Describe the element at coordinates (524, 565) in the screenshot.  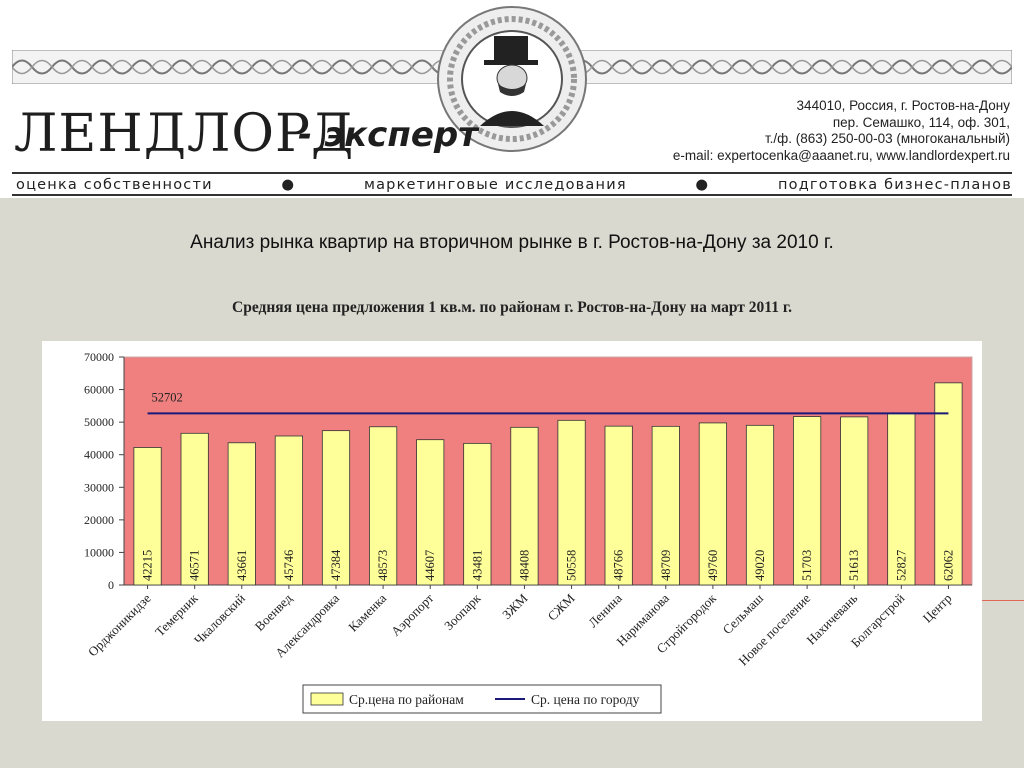
I see `data-label: 48408` at that location.